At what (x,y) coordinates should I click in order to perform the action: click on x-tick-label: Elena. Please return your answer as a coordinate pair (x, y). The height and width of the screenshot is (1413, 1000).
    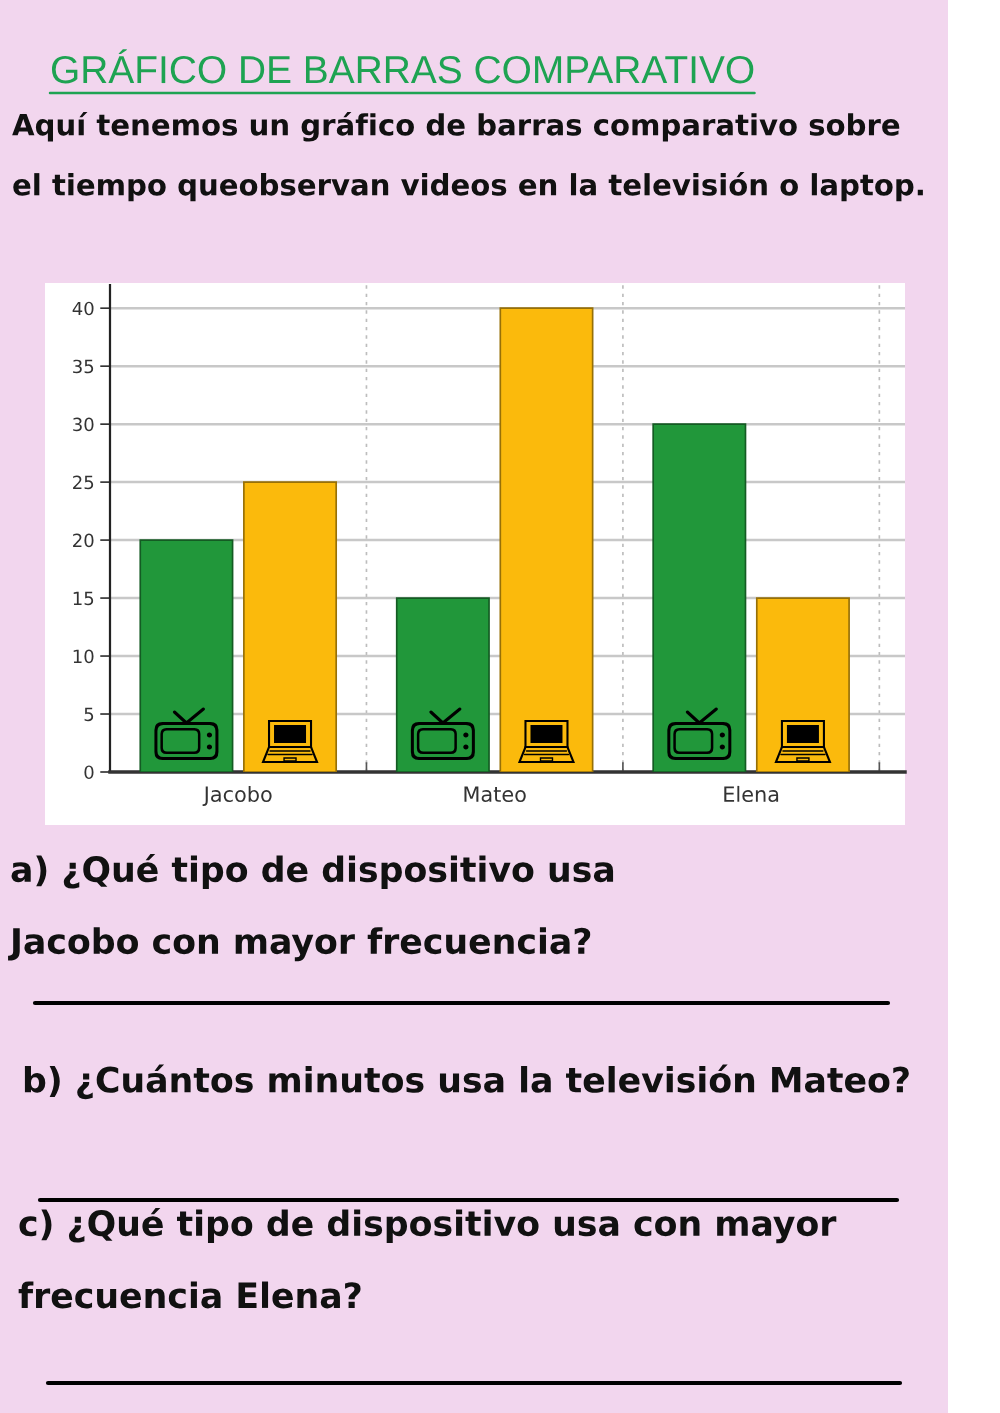
    Looking at the image, I should click on (751, 794).